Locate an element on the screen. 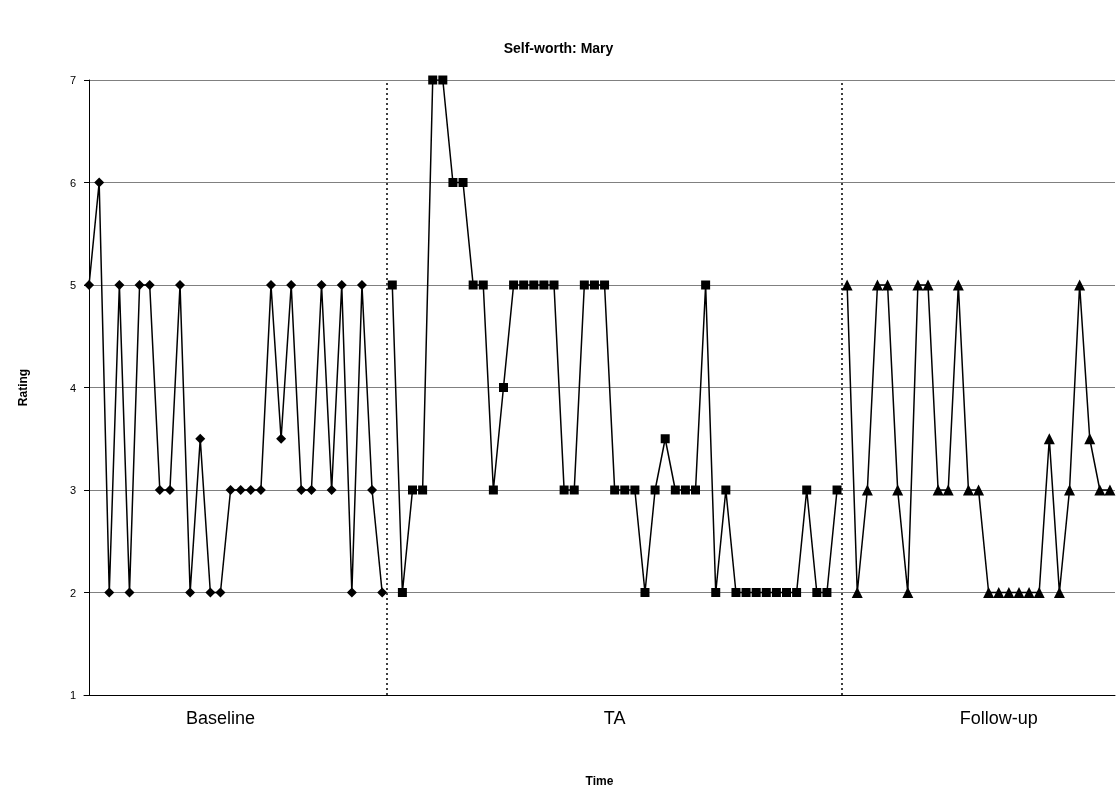  x-axis-title: Time is located at coordinates (599, 781).